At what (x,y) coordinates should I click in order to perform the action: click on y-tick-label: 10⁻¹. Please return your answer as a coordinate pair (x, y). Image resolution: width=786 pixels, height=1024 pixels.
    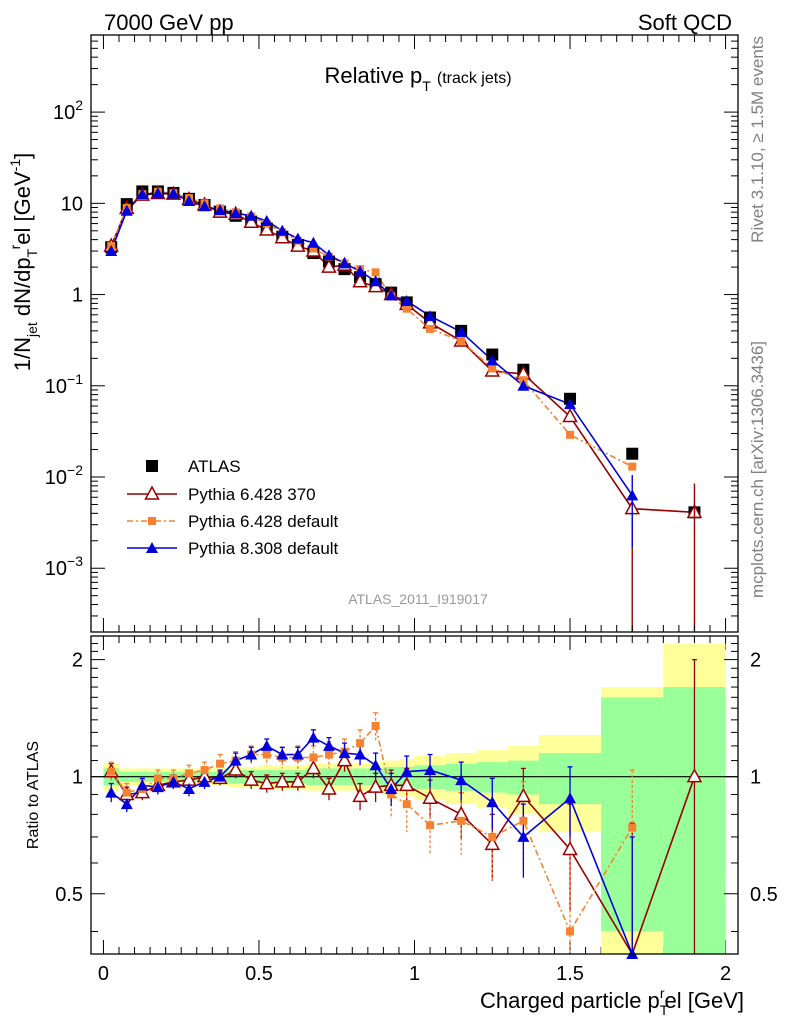
    Looking at the image, I should click on (64, 384).